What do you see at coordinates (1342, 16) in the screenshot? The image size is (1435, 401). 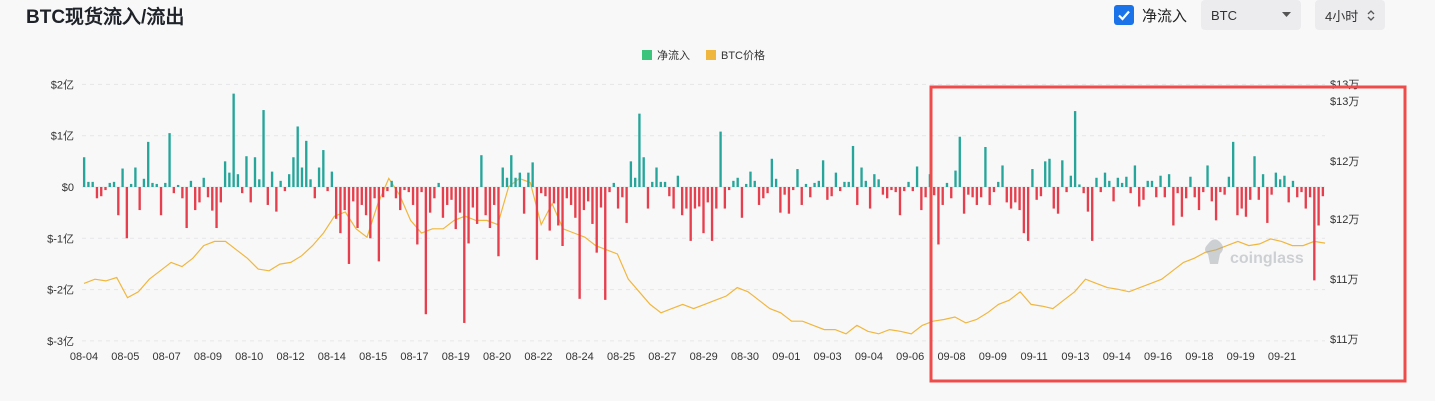 I see `interval-select-value: 4小时` at bounding box center [1342, 16].